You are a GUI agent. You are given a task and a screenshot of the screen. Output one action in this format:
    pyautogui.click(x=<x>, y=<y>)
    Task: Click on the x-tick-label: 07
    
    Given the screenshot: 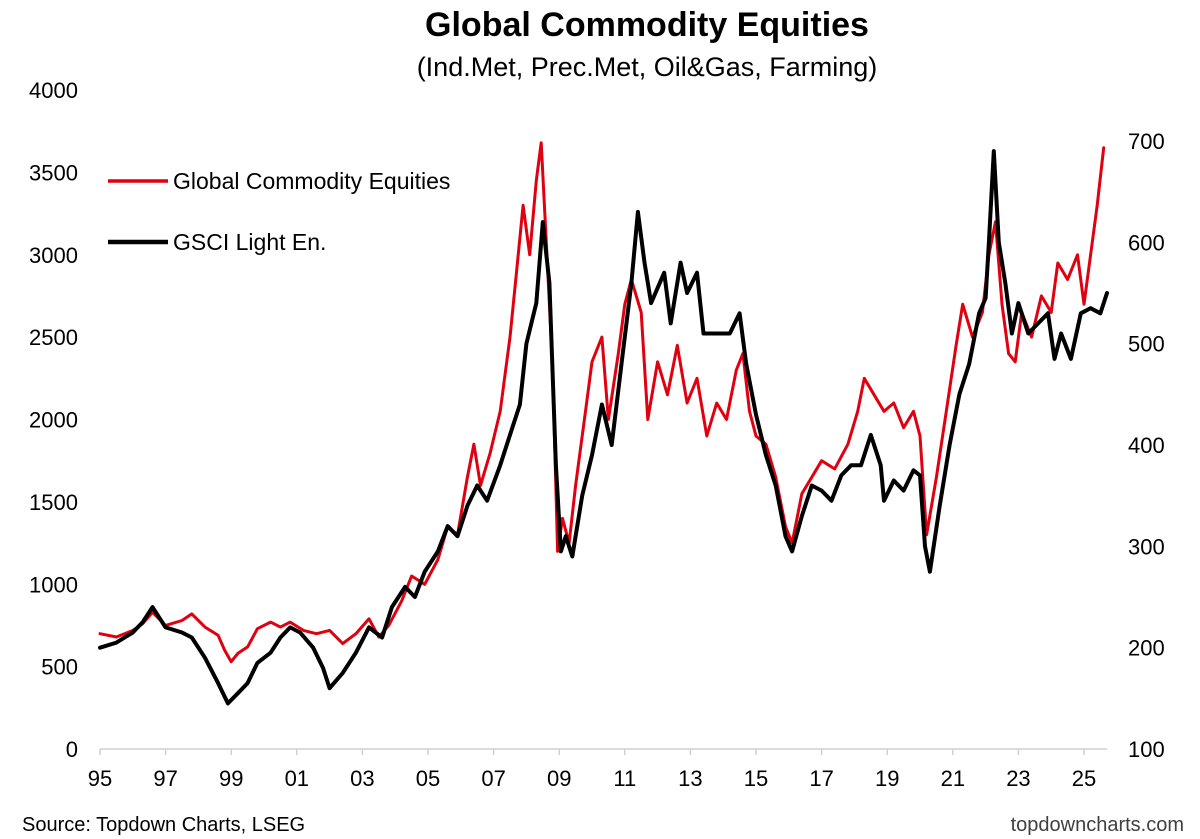 What is the action you would take?
    pyautogui.click(x=493, y=778)
    